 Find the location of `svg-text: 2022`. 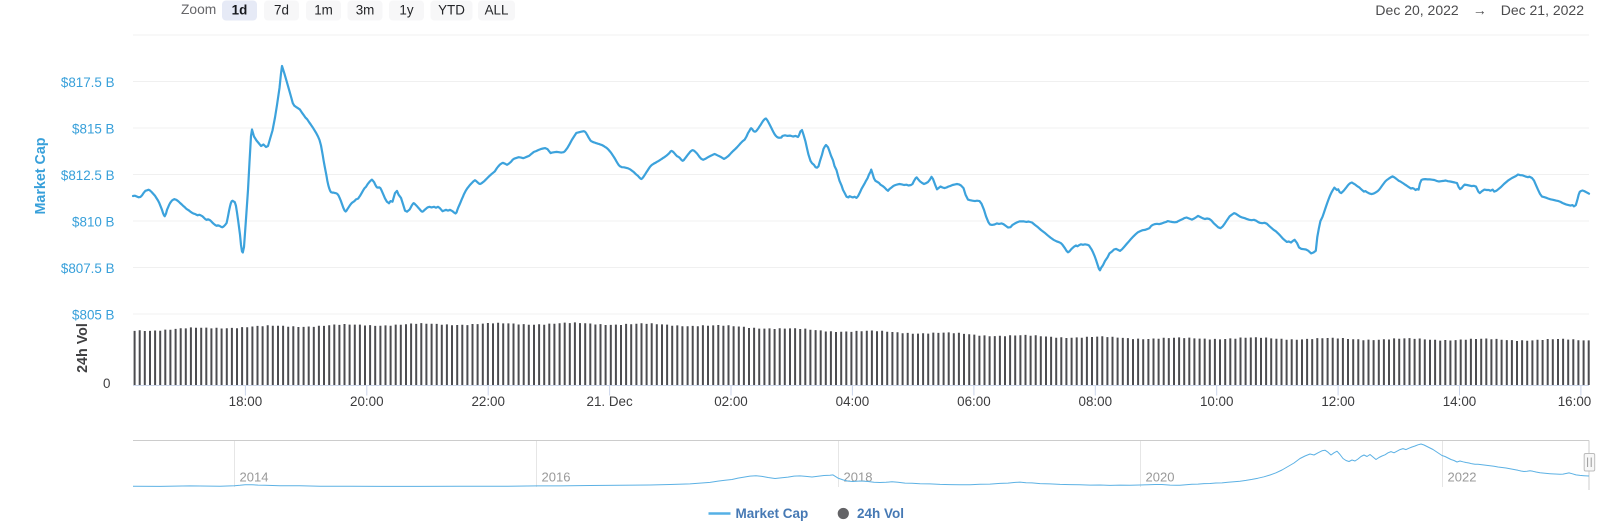

svg-text: 2022 is located at coordinates (1462, 477).